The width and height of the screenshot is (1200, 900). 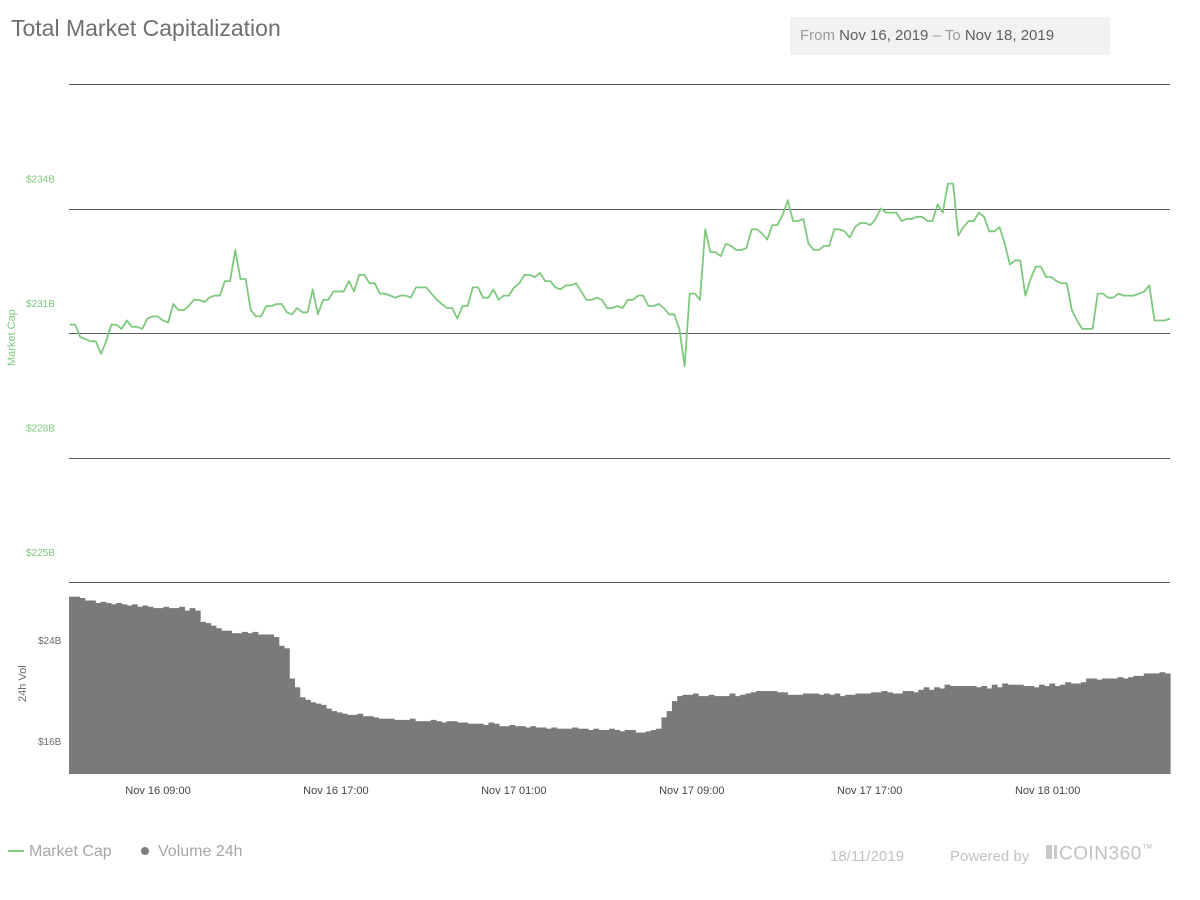 I want to click on y-axis-title: Market Cap, so click(x=12, y=337).